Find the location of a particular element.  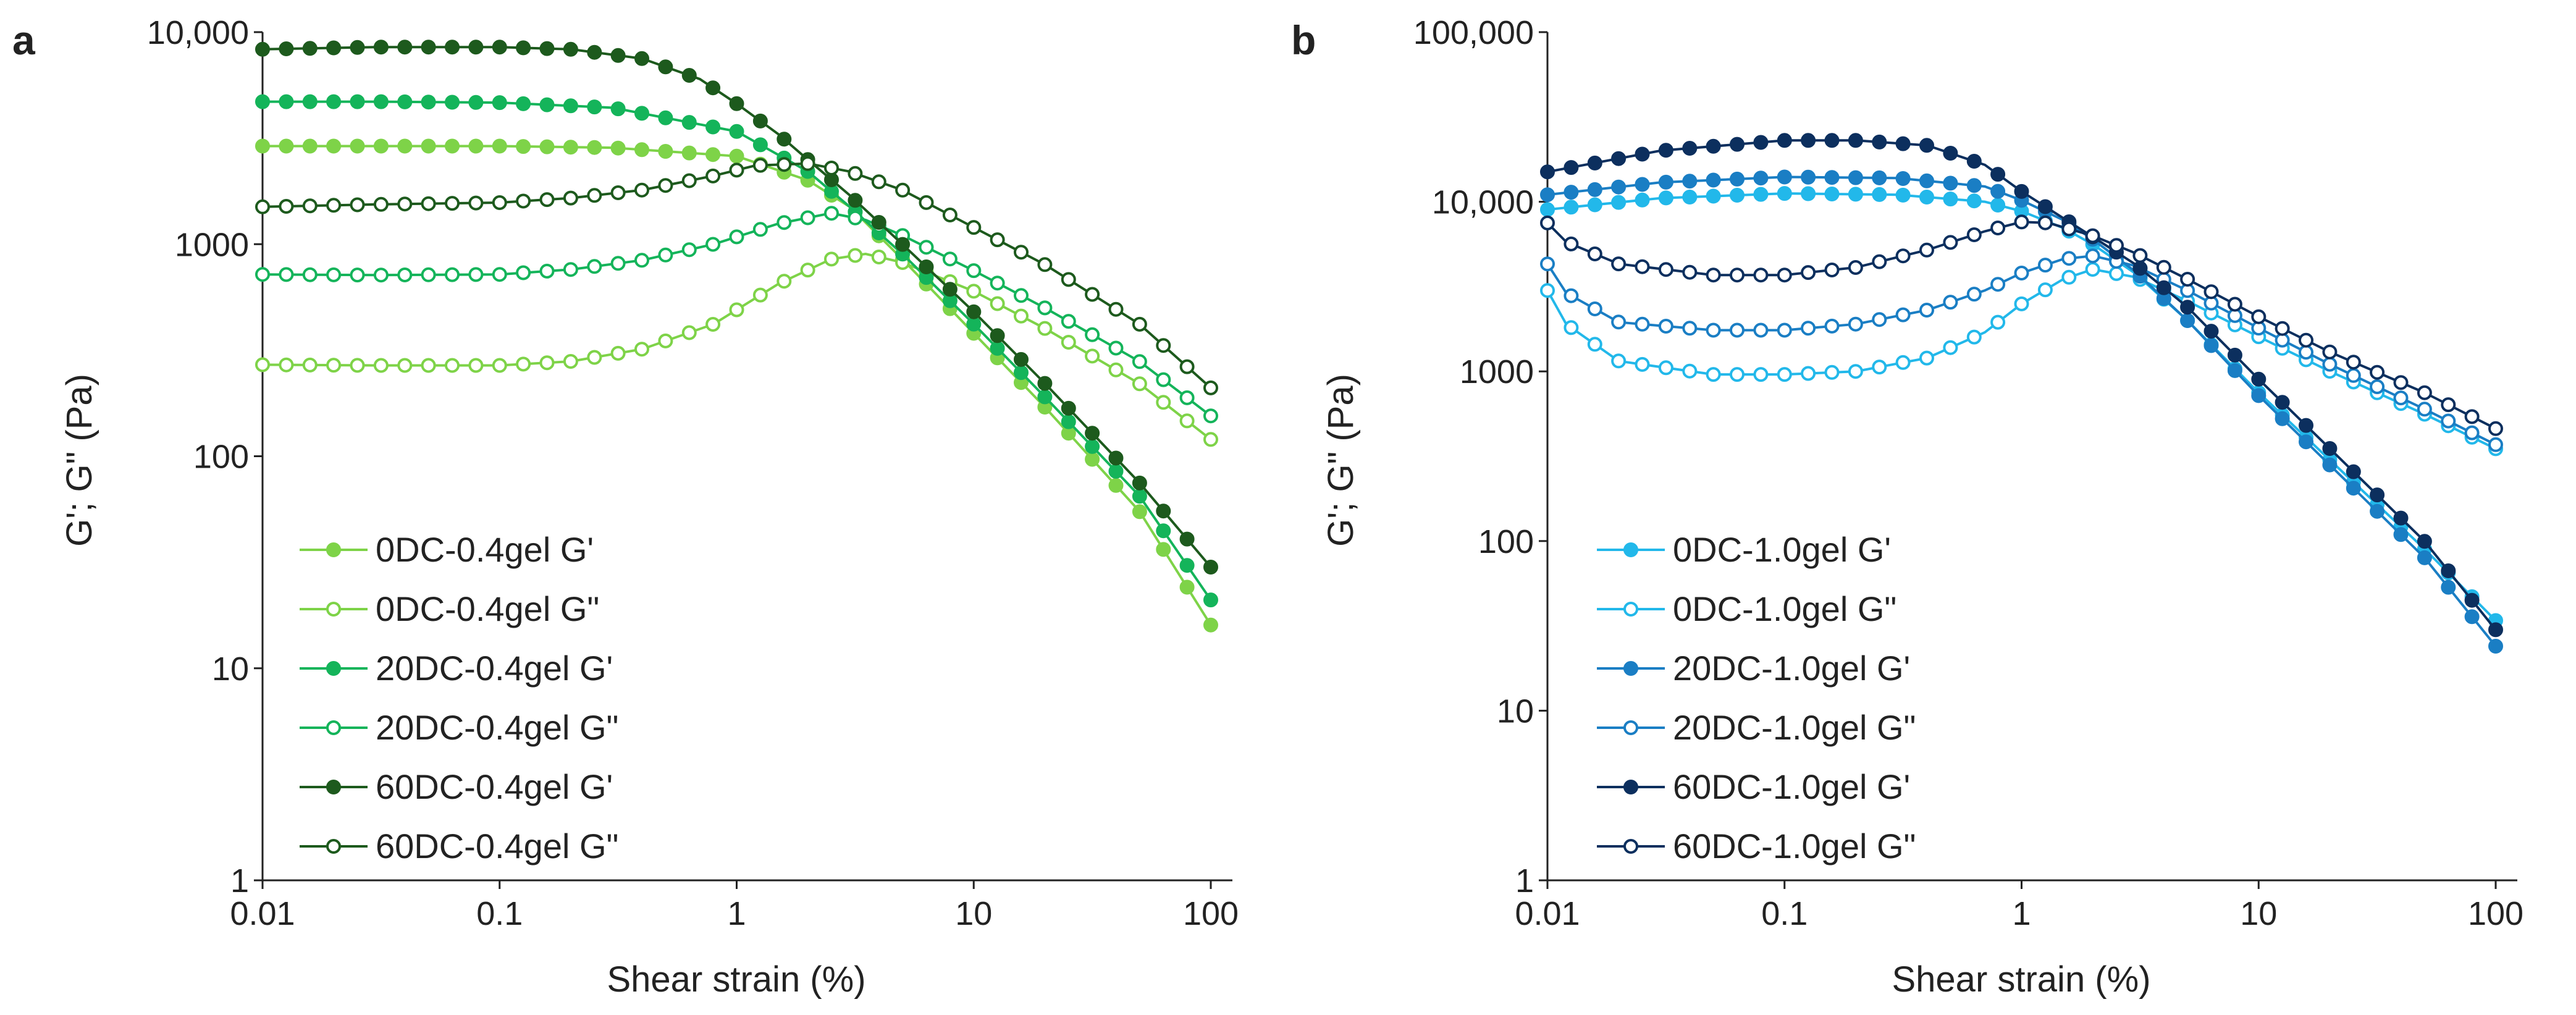

panel-b-legend-item: 60DC-1.0gel G' is located at coordinates (1753, 786).